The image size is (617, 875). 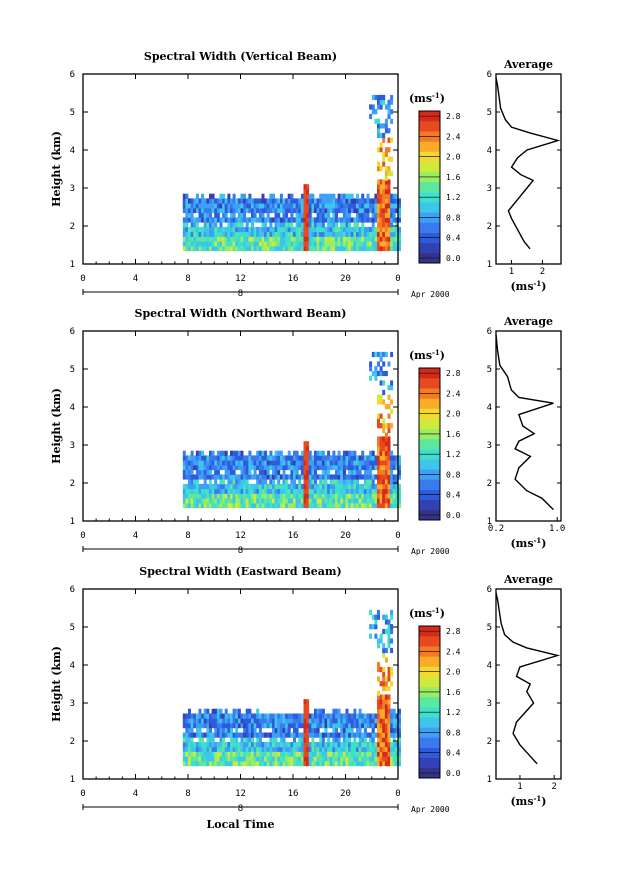 I want to click on x-tick-label: 8, so click(x=187, y=279).